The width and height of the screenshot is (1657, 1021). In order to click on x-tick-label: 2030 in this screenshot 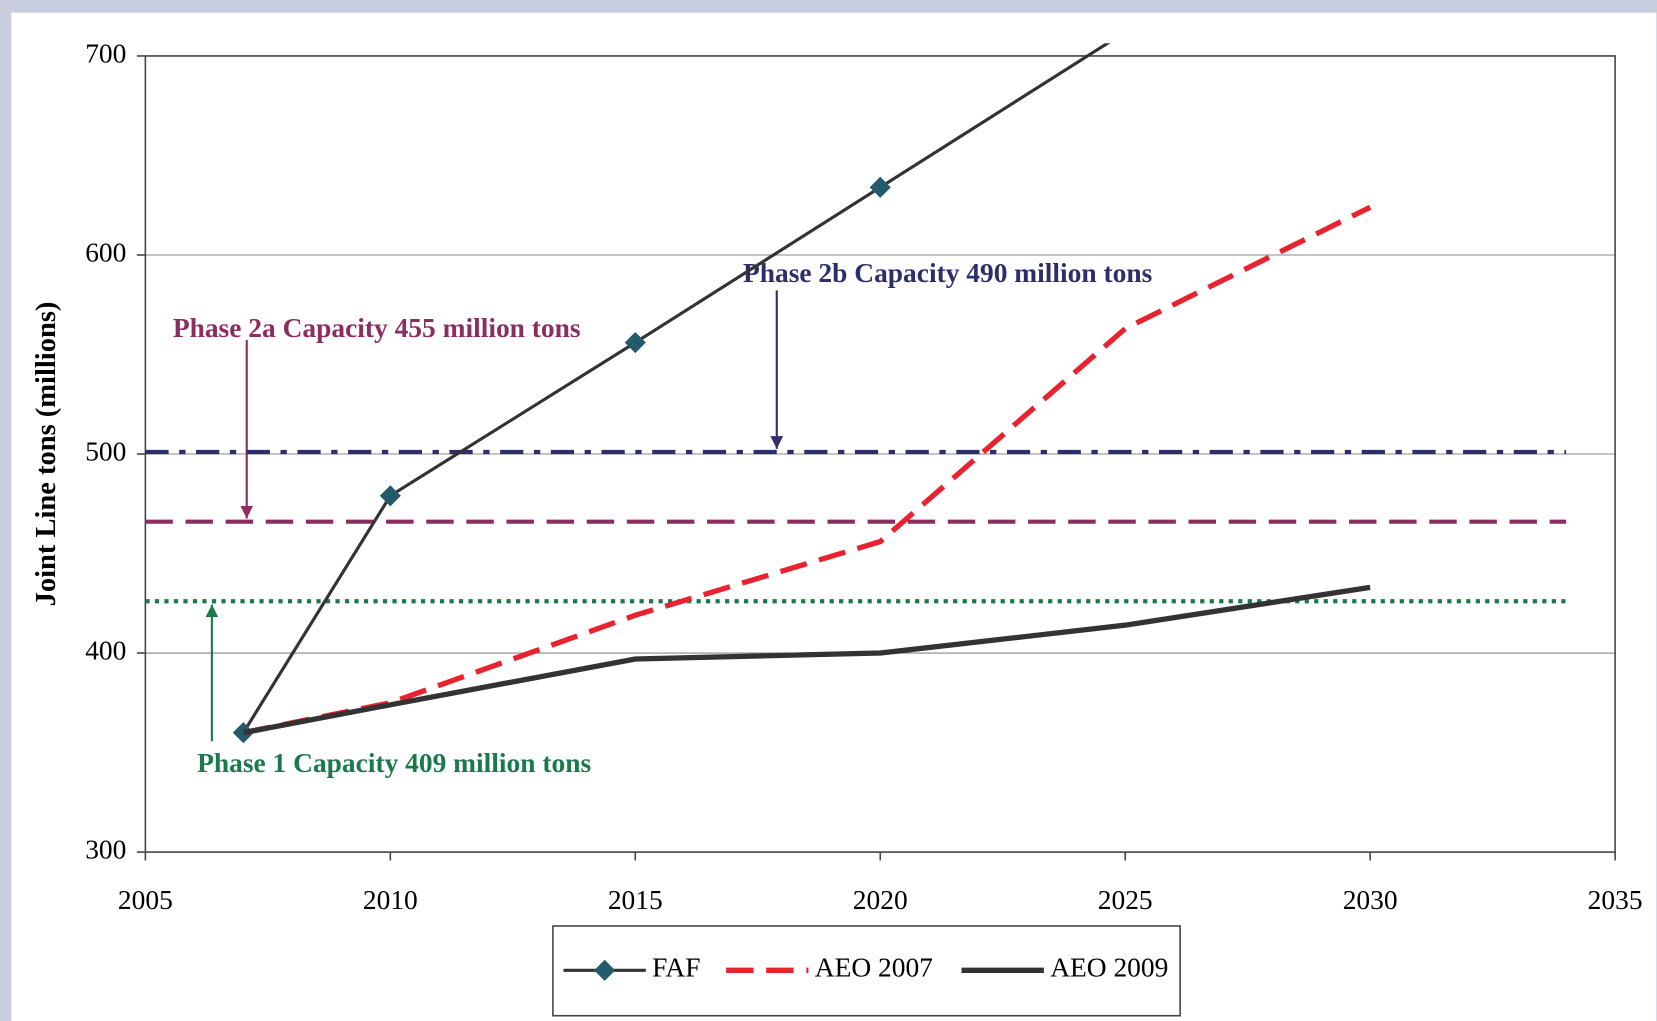, I will do `click(1370, 900)`.